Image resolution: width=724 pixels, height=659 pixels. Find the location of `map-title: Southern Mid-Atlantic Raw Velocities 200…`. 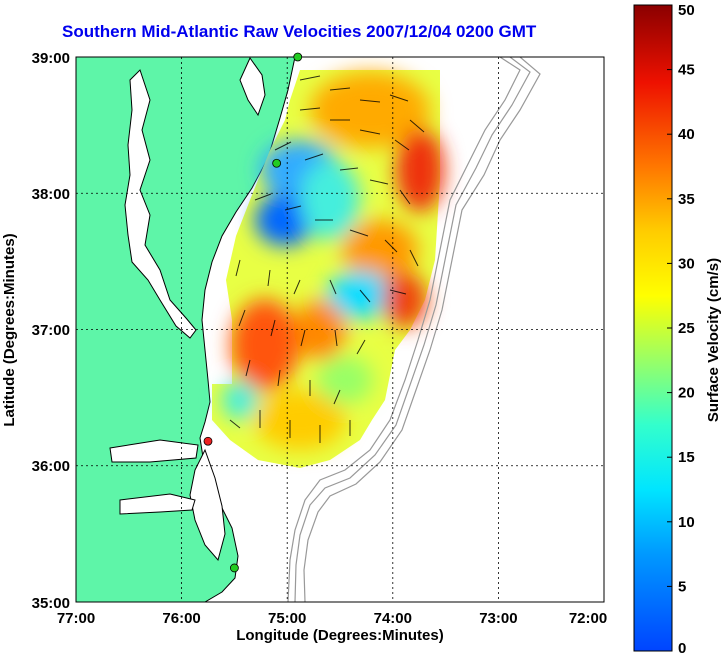

map-title: Southern Mid-Atlantic Raw Velocities 200… is located at coordinates (299, 31).